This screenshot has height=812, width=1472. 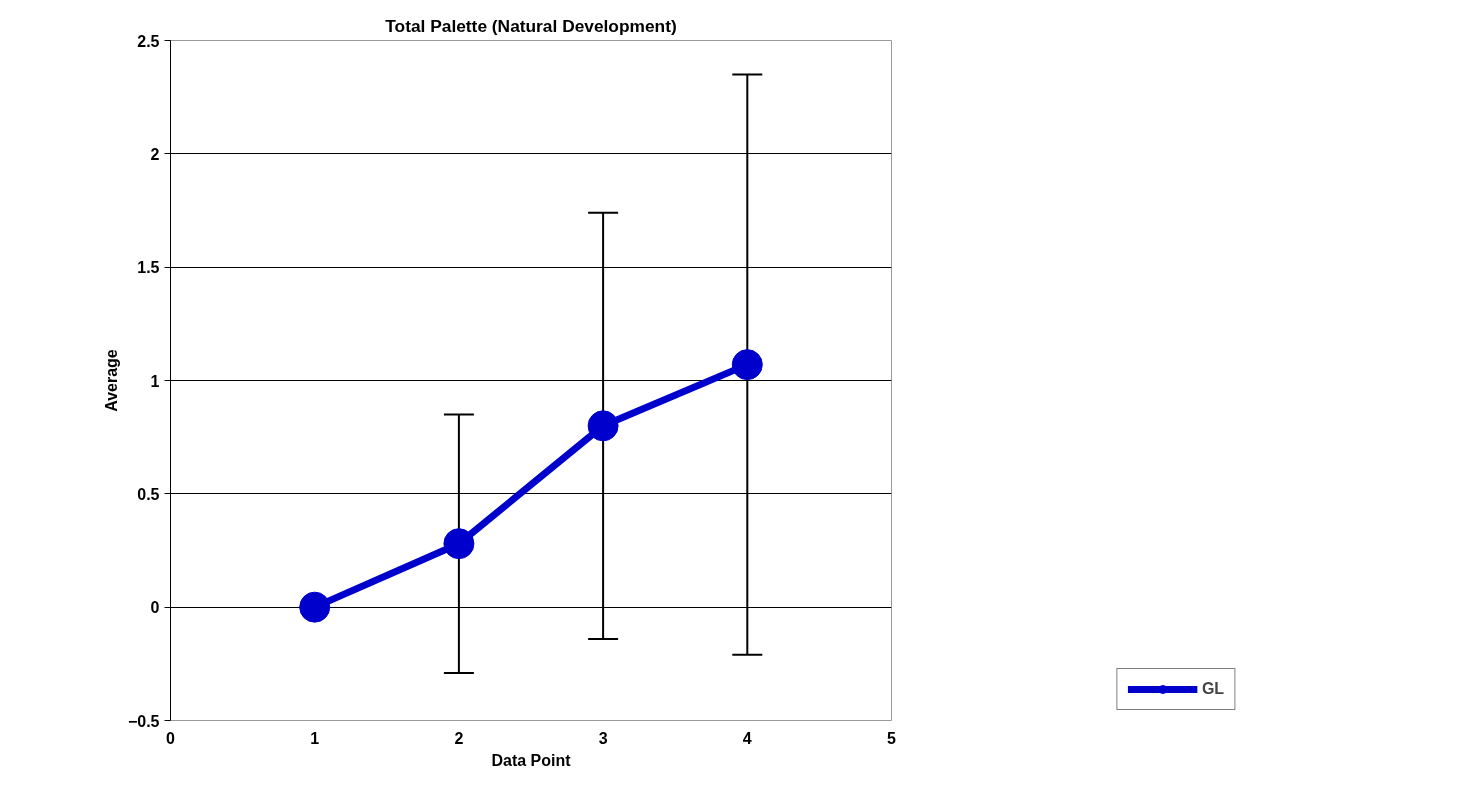 What do you see at coordinates (531, 25) in the screenshot?
I see `chart-title: Total Palette (Natural Development)` at bounding box center [531, 25].